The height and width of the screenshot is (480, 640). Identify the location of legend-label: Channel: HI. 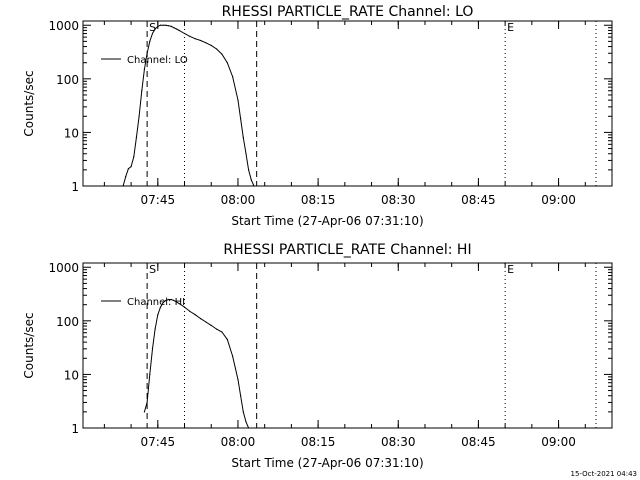
(156, 302).